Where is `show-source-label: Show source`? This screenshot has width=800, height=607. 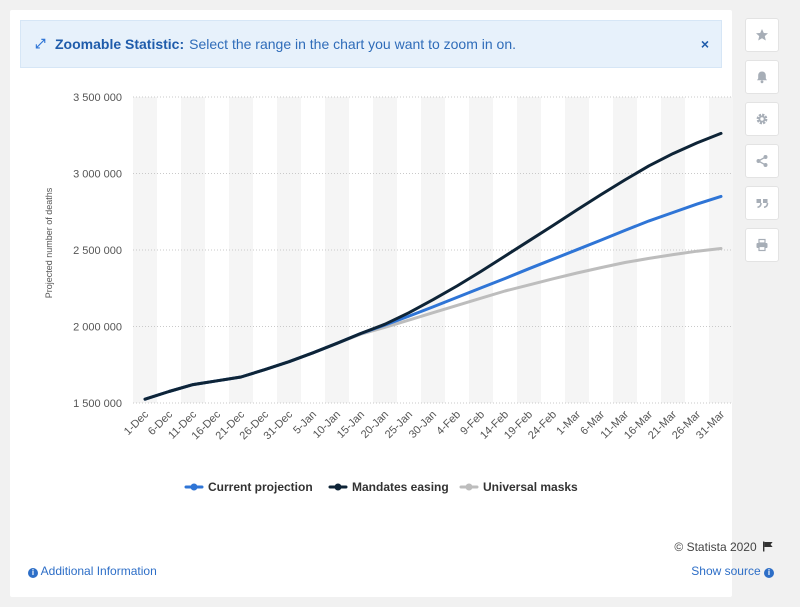
show-source-label: Show source is located at coordinates (726, 571).